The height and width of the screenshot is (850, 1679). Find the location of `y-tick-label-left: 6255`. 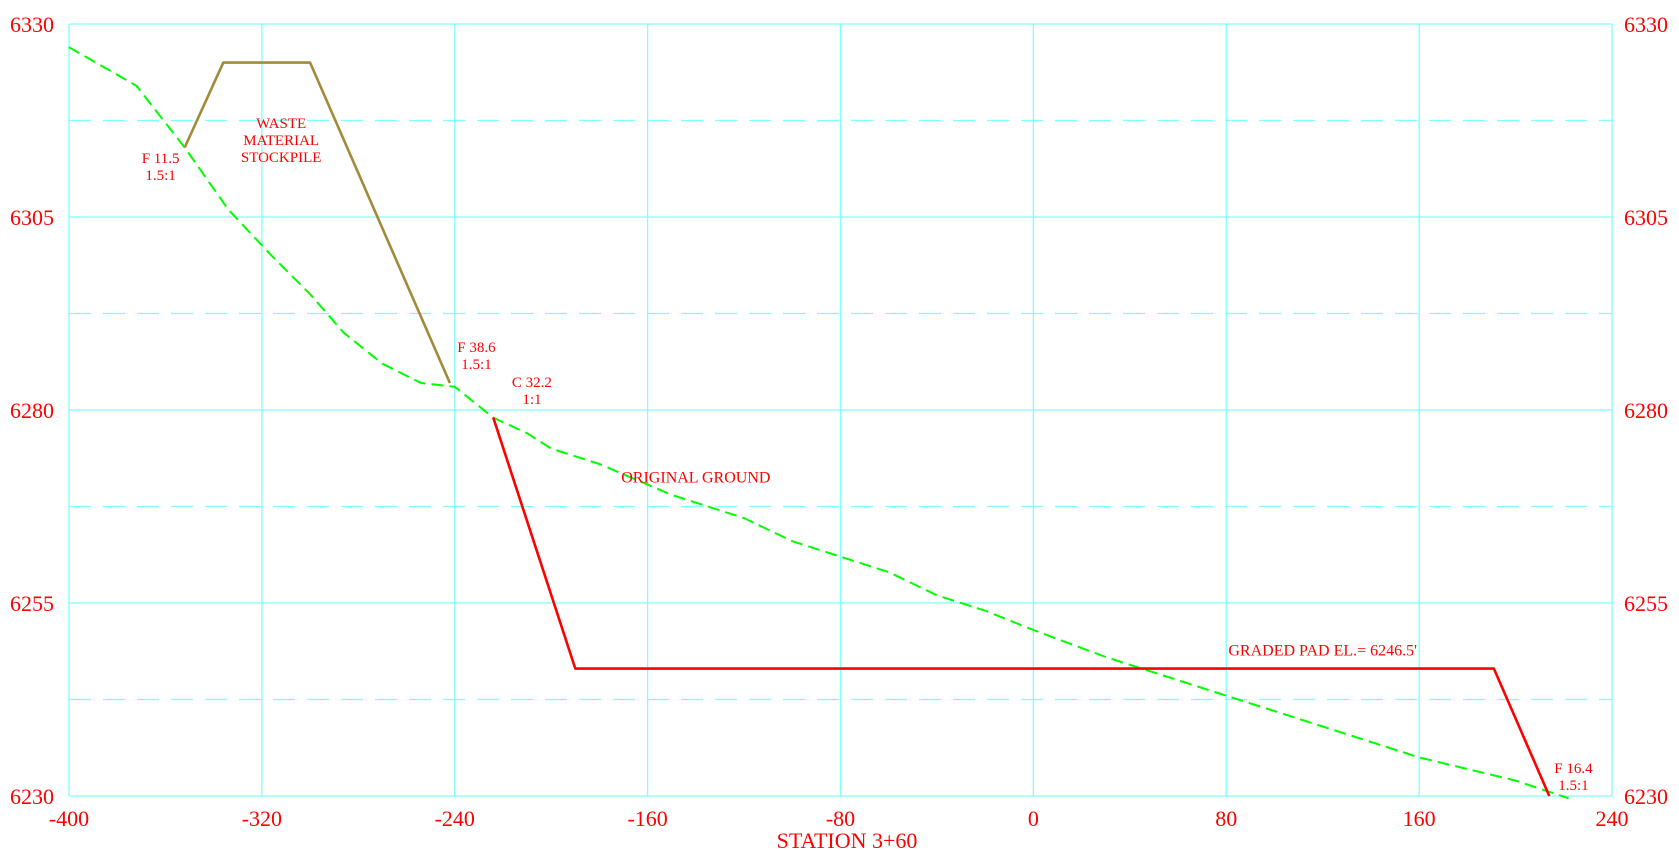

y-tick-label-left: 6255 is located at coordinates (32, 603).